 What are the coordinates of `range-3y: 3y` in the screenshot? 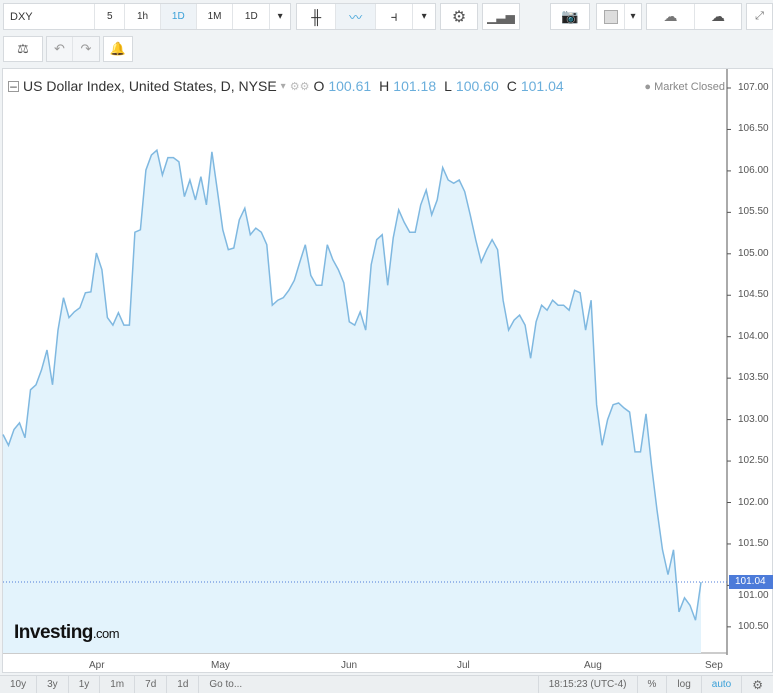 It's located at (53, 684).